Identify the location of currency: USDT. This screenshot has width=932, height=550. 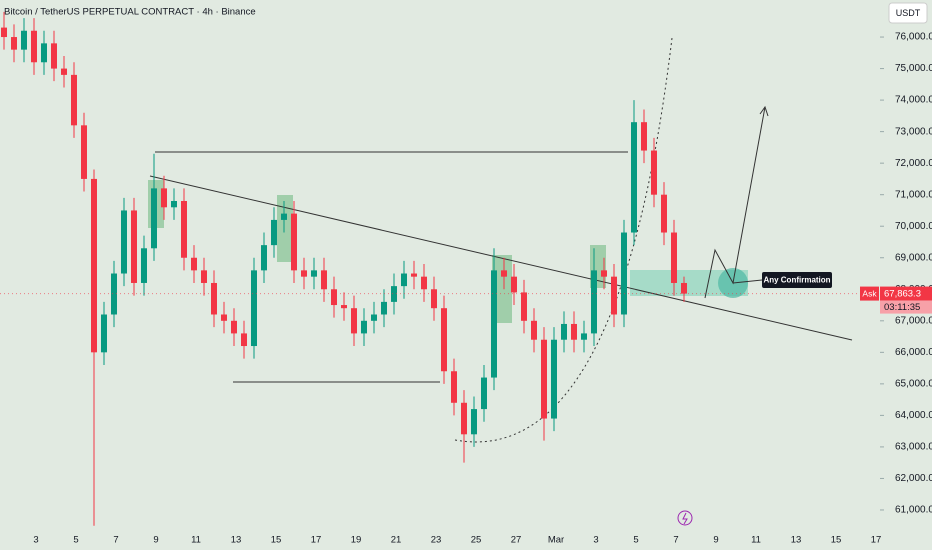
(908, 13).